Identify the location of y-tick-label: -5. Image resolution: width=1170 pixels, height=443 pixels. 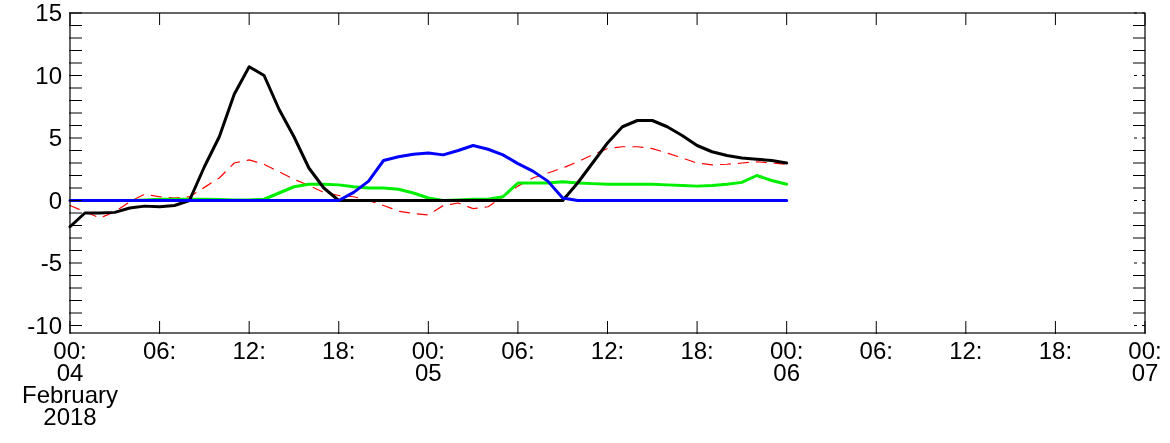
(51, 263).